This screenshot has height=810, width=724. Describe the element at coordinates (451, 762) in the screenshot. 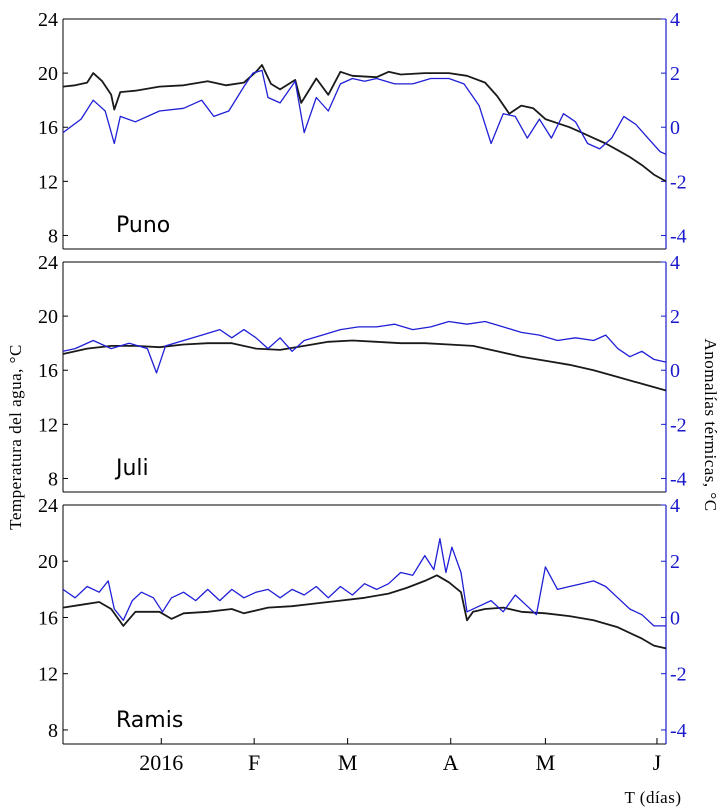

I see `x-tick-label: A` at that location.